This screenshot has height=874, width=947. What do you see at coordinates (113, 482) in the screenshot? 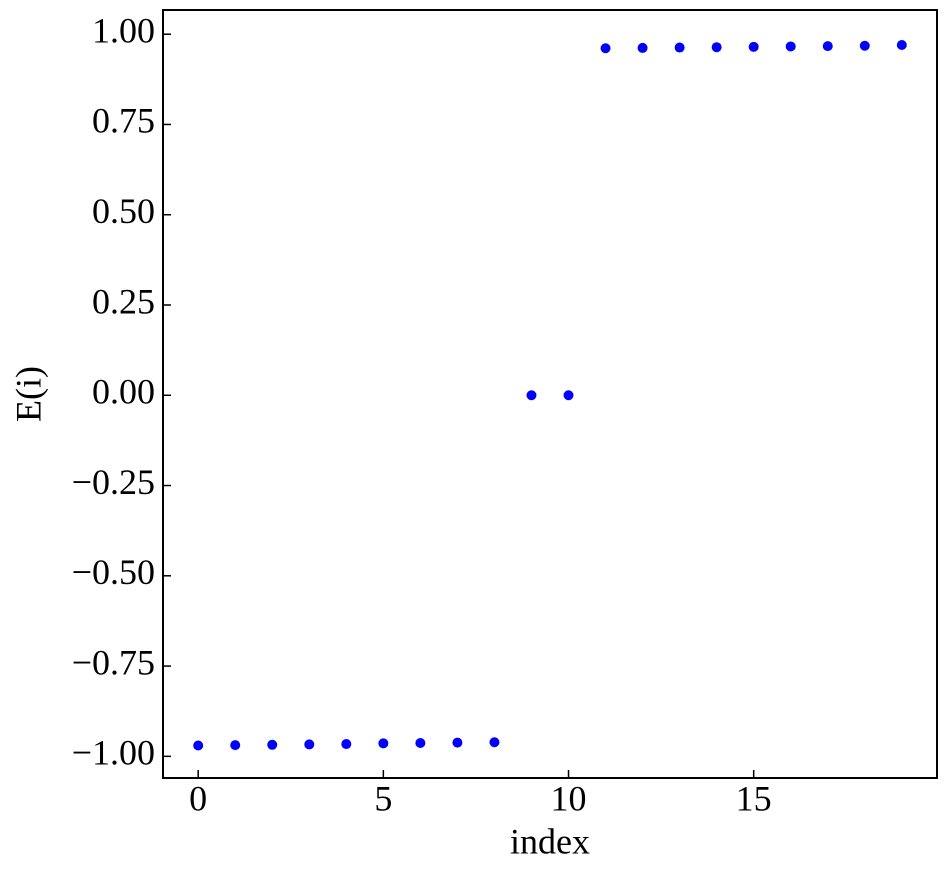
I see `y-tick-label: −0.25` at bounding box center [113, 482].